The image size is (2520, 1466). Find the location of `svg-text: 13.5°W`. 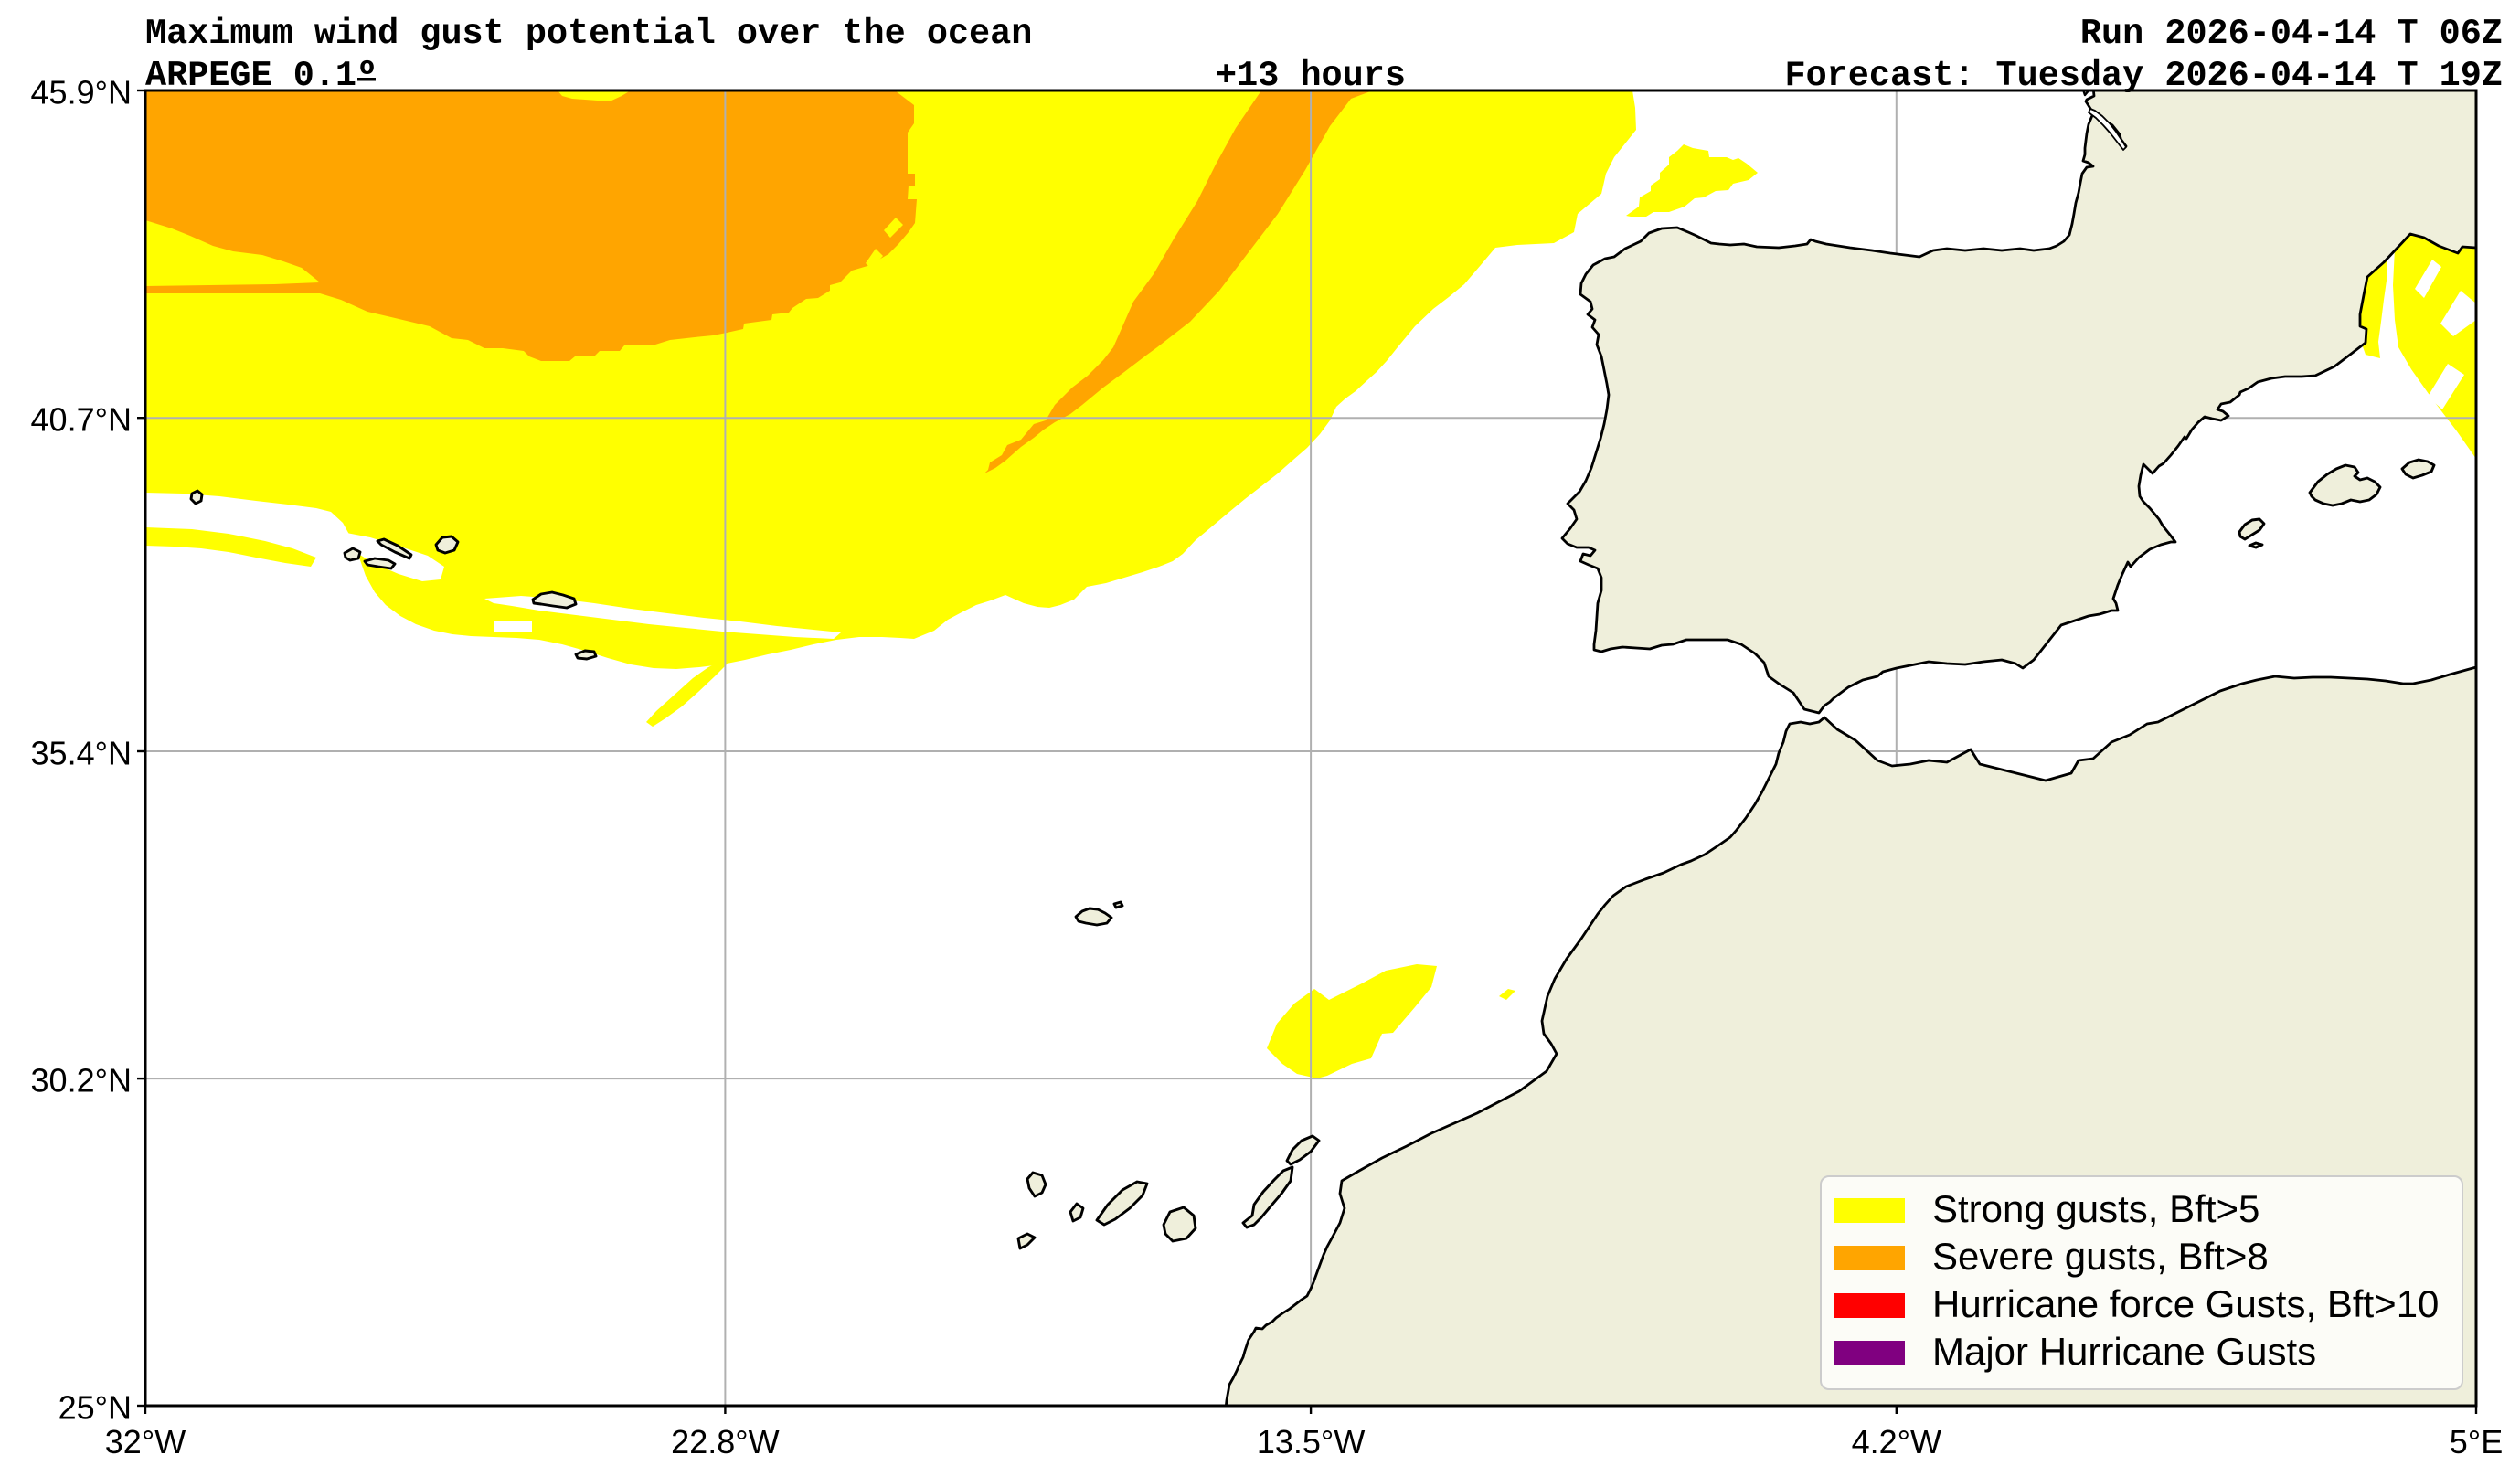

svg-text: 13.5°W is located at coordinates (1311, 1442).